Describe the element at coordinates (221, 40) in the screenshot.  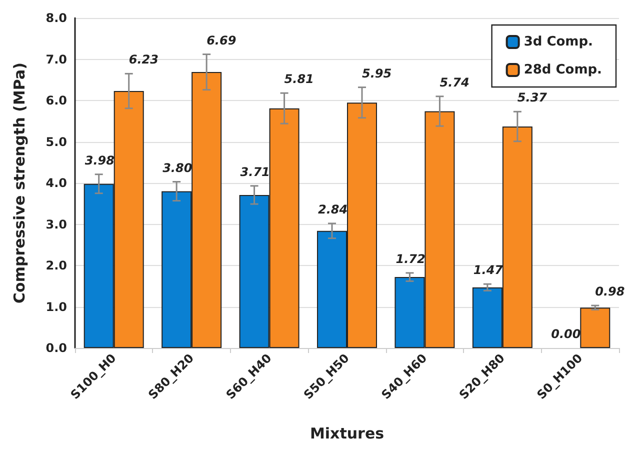
I see `data-label: 6.69` at that location.